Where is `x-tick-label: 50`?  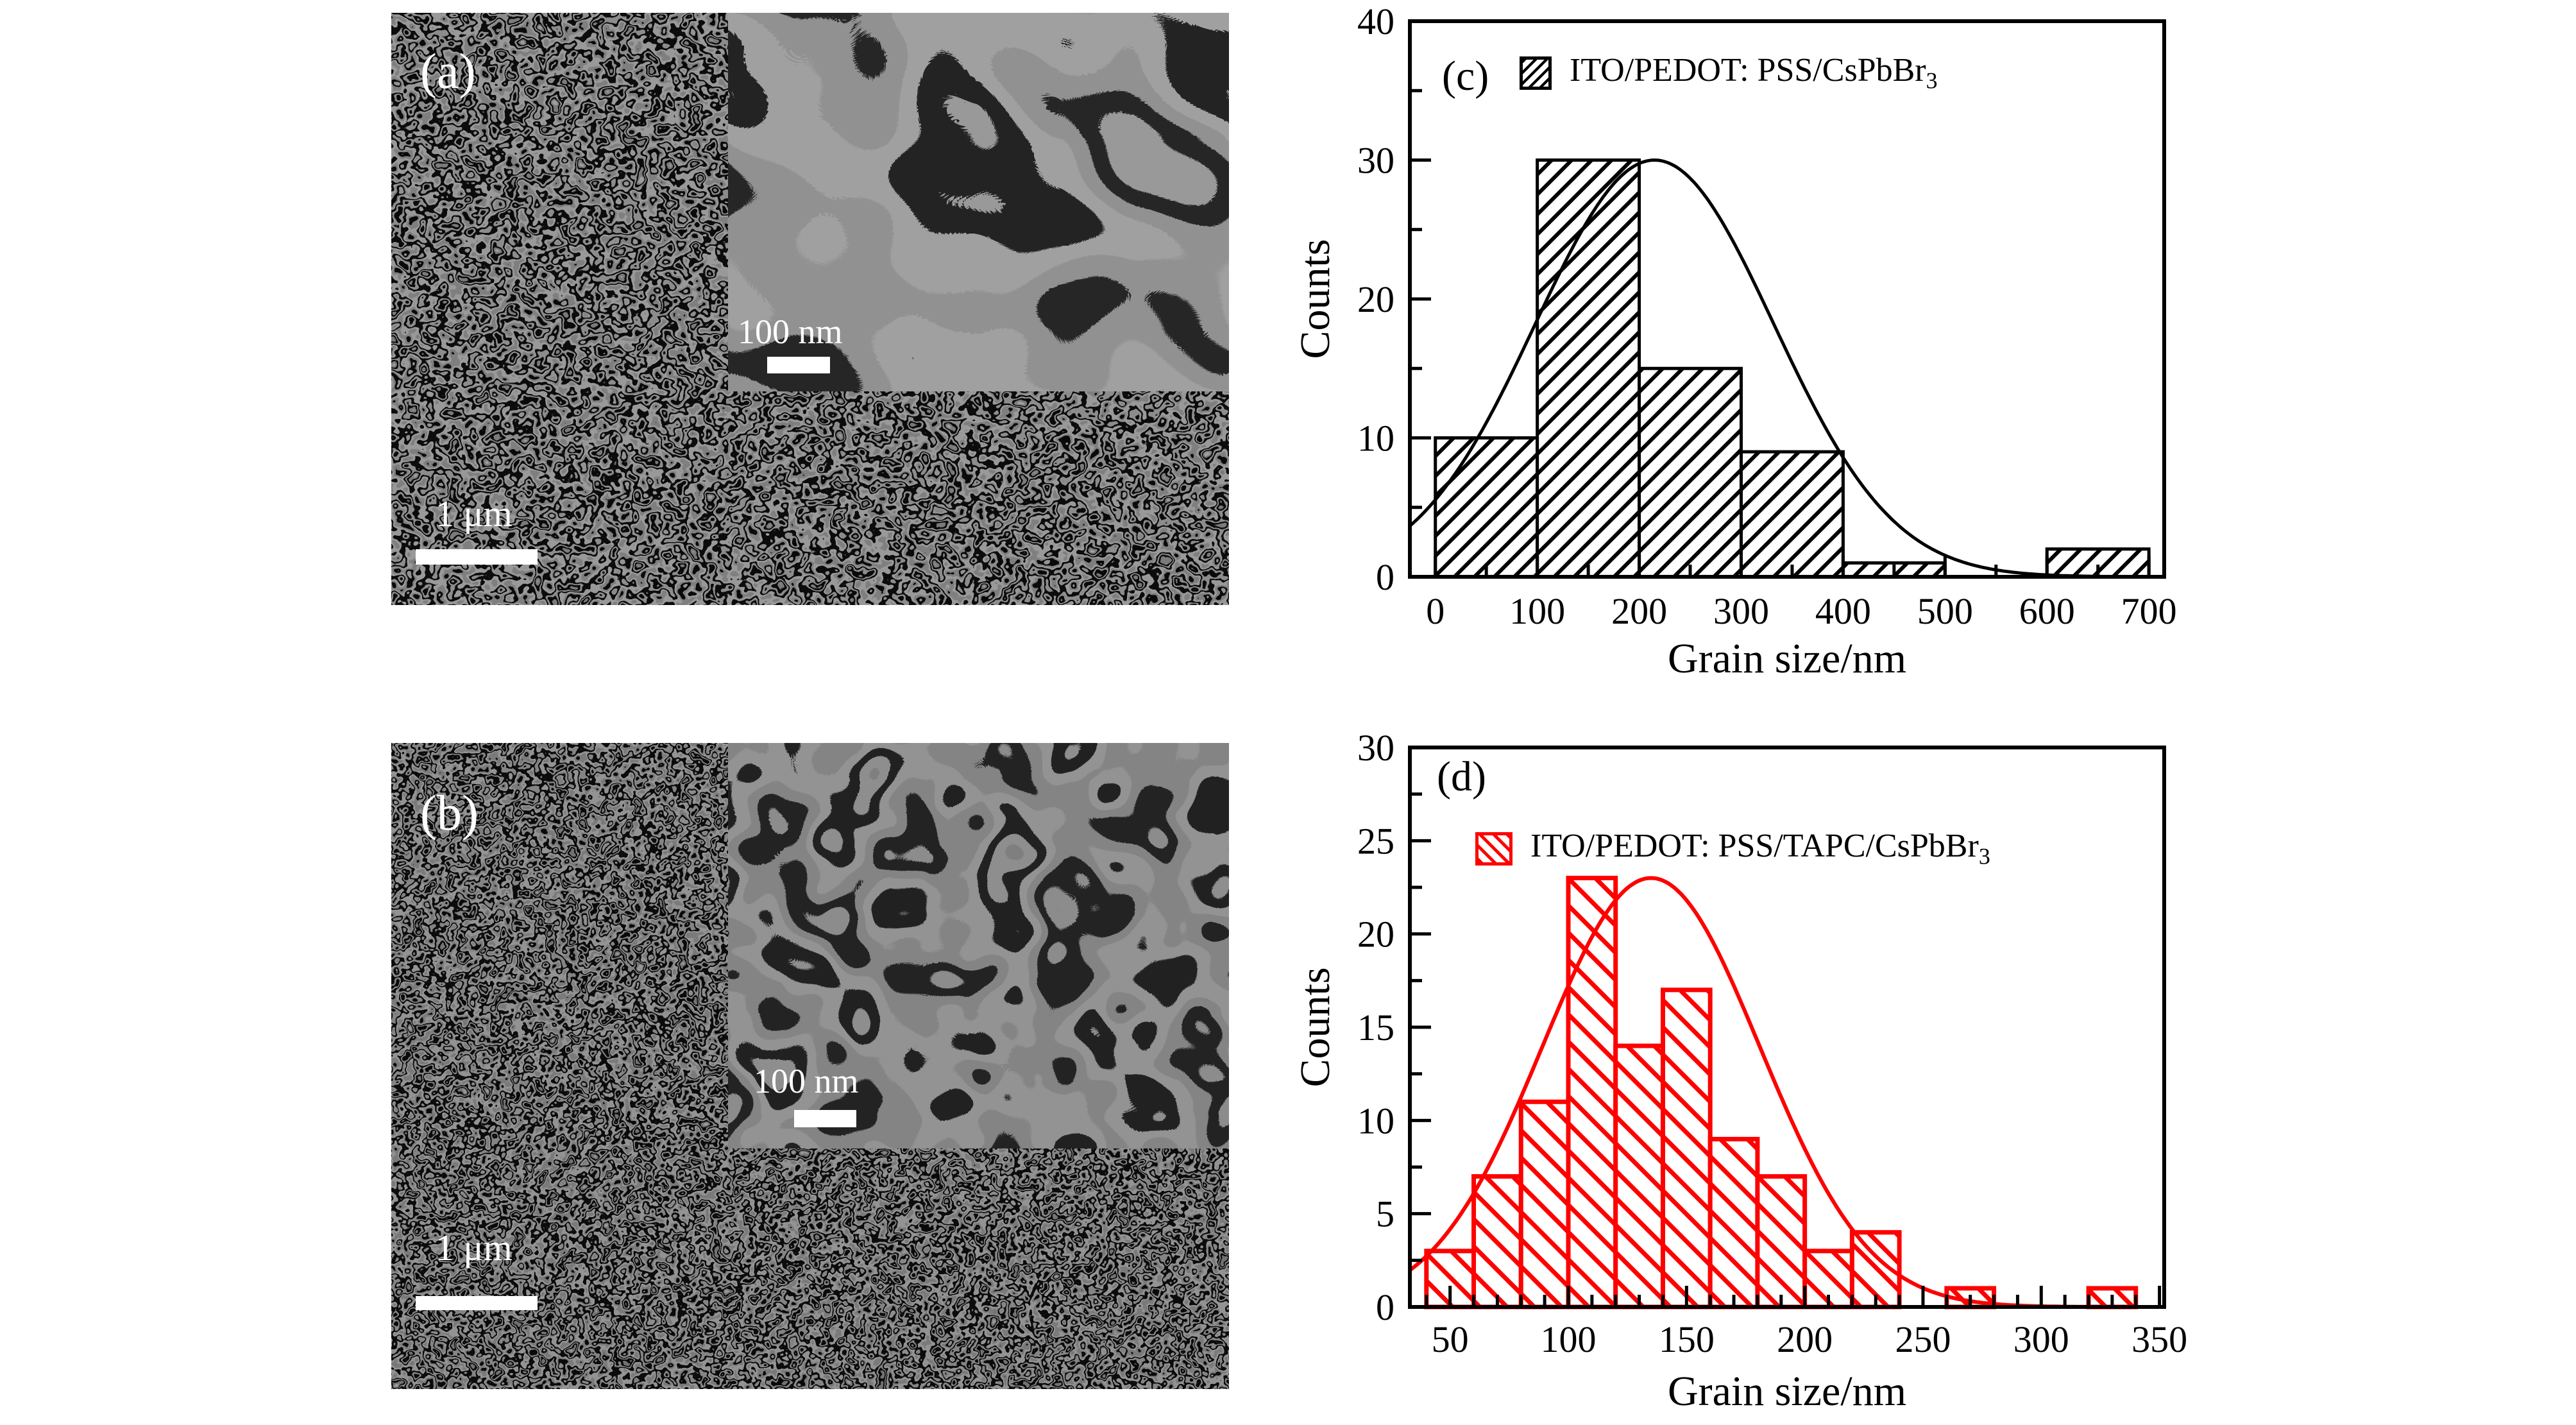
x-tick-label: 50 is located at coordinates (1450, 1339).